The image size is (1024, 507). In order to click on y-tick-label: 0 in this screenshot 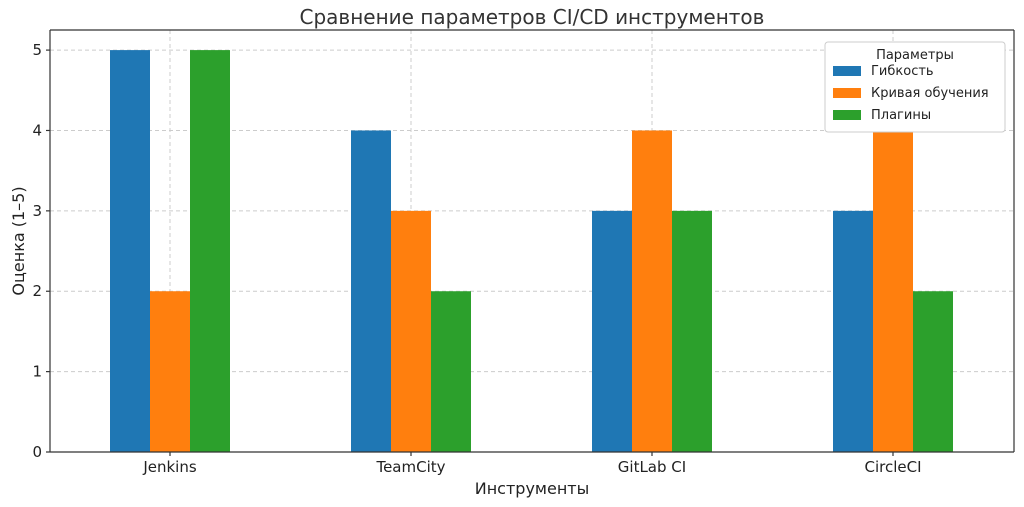, I will do `click(37, 452)`.